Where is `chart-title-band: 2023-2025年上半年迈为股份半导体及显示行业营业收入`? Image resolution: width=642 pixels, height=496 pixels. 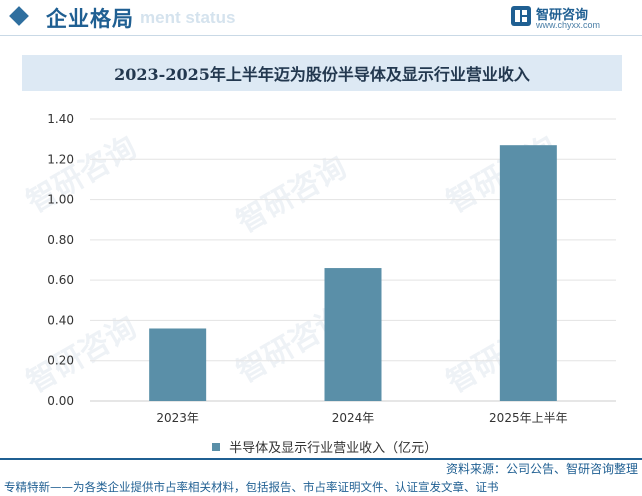
chart-title-band: 2023-2025年上半年迈为股份半导体及显示行业营业收入 is located at coordinates (322, 73).